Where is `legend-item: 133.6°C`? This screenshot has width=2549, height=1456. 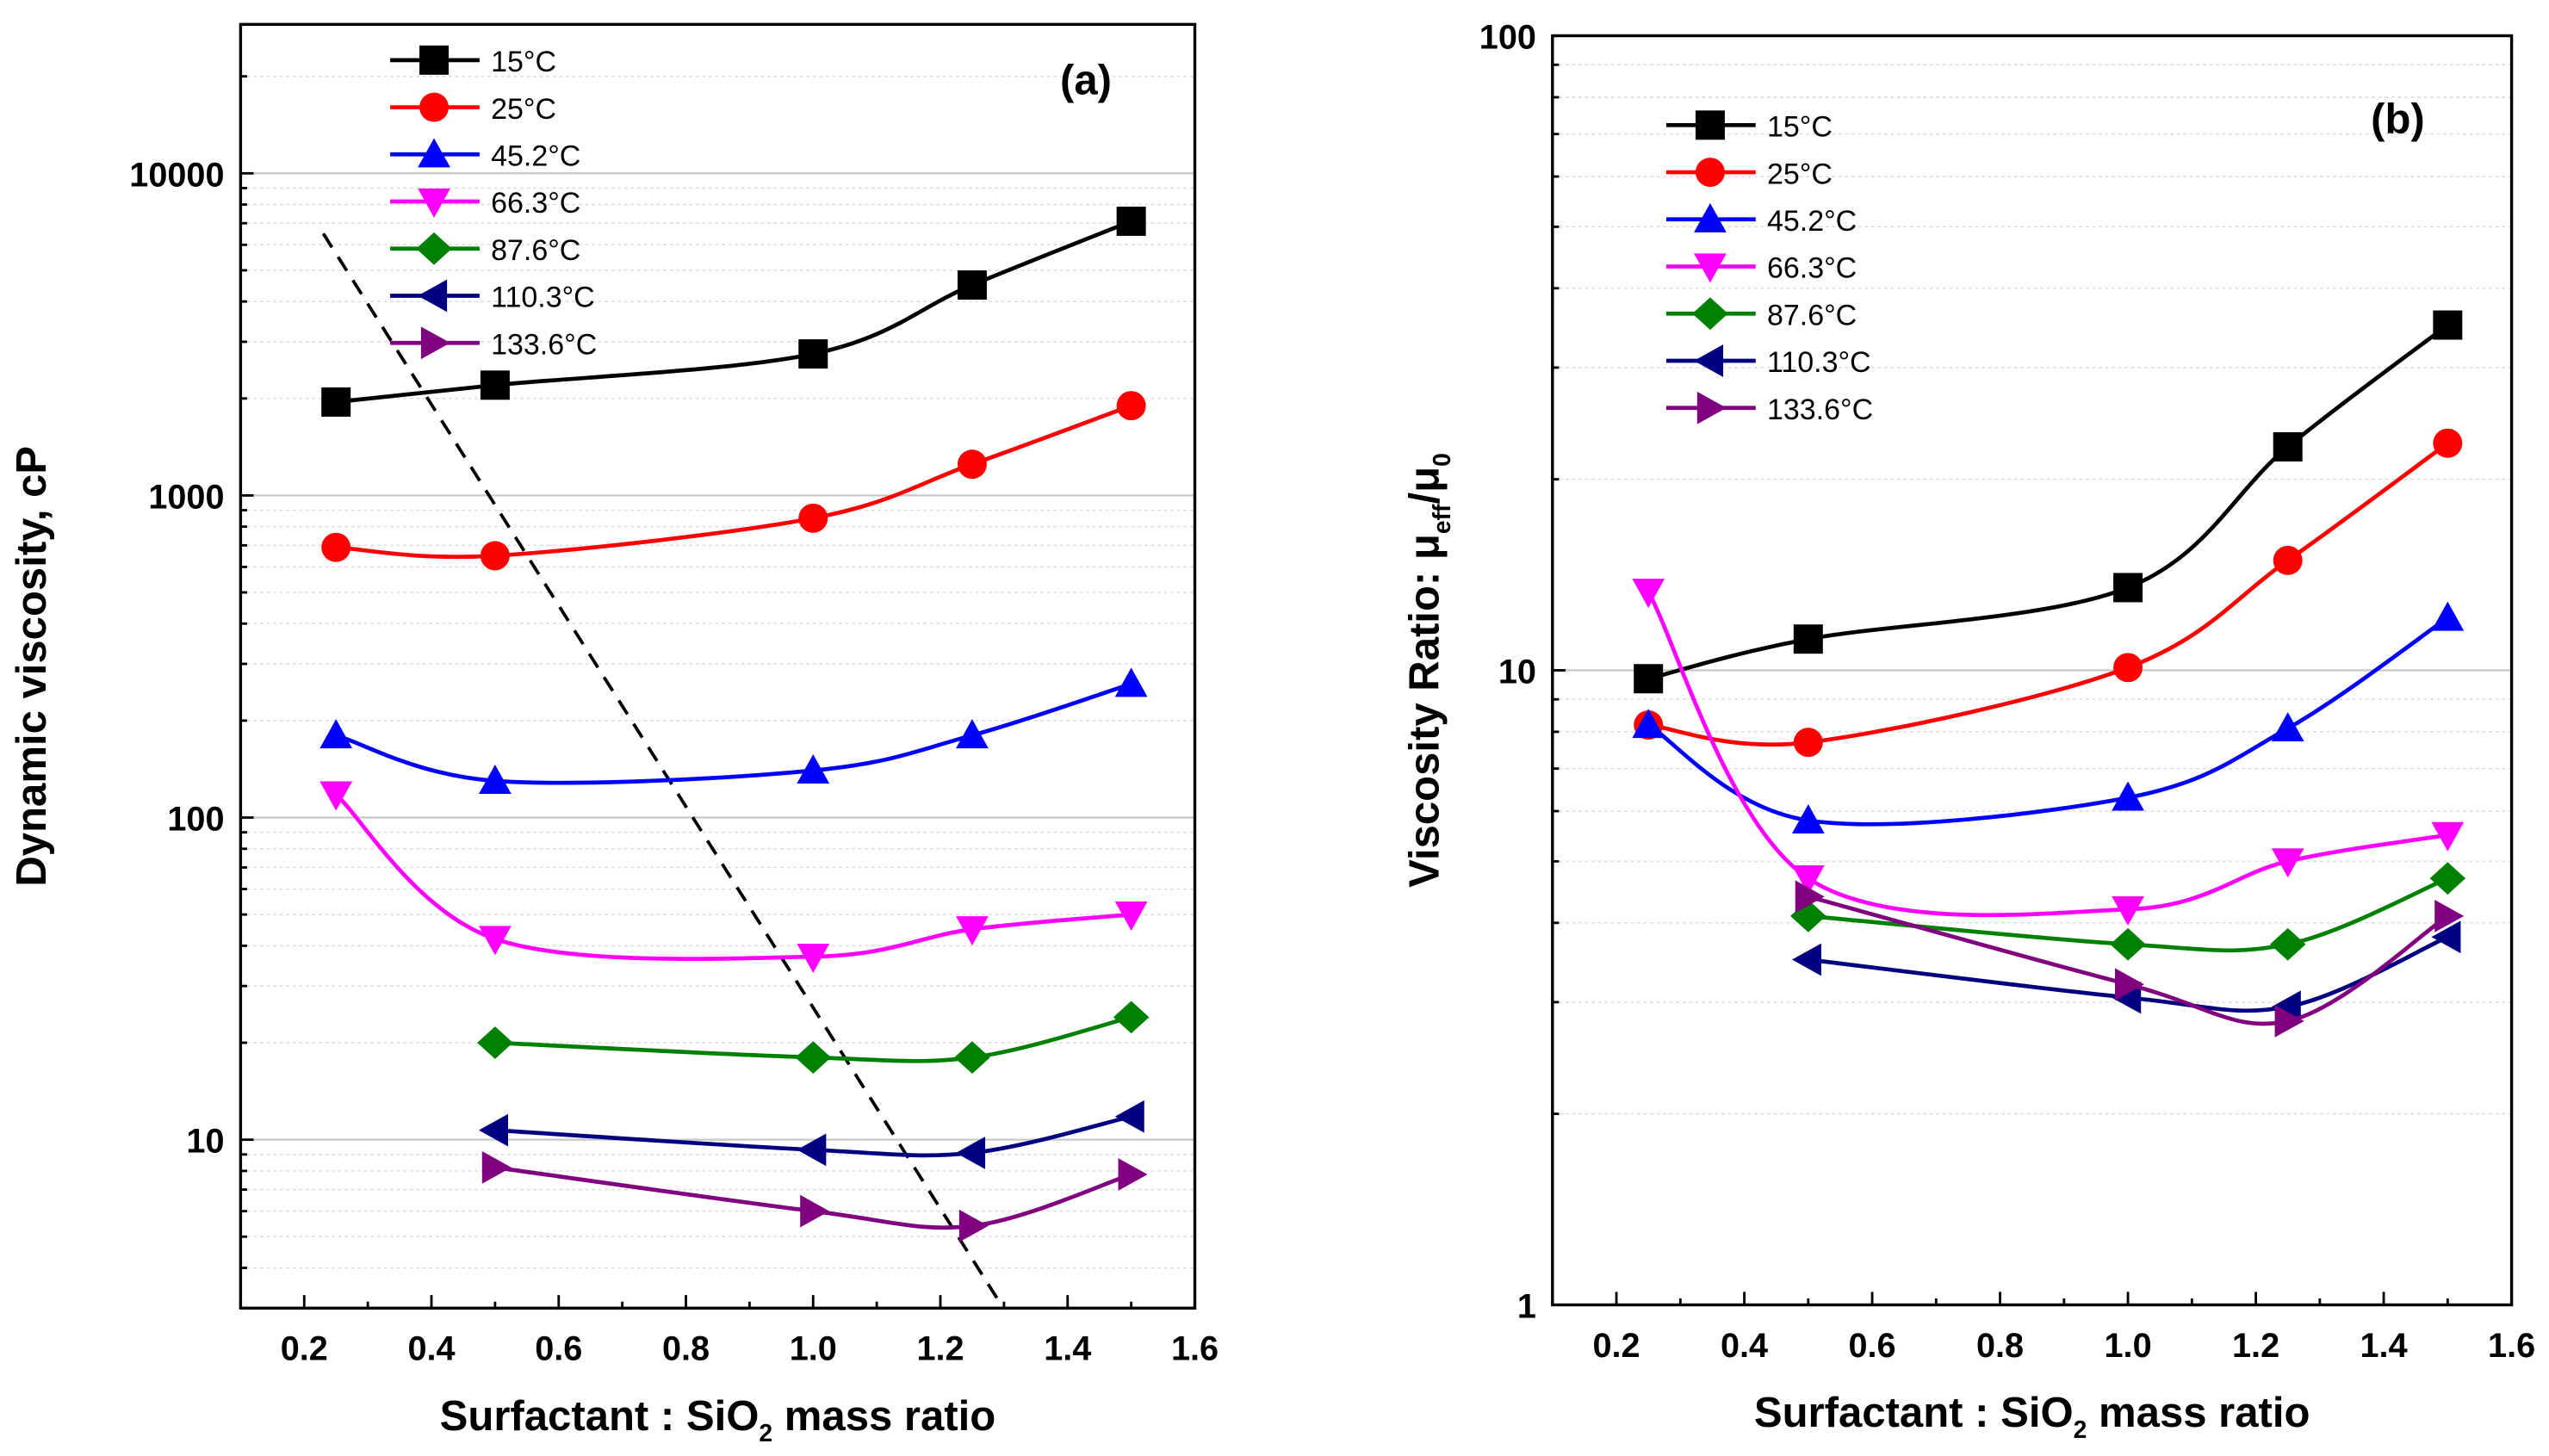 legend-item: 133.6°C is located at coordinates (1769, 409).